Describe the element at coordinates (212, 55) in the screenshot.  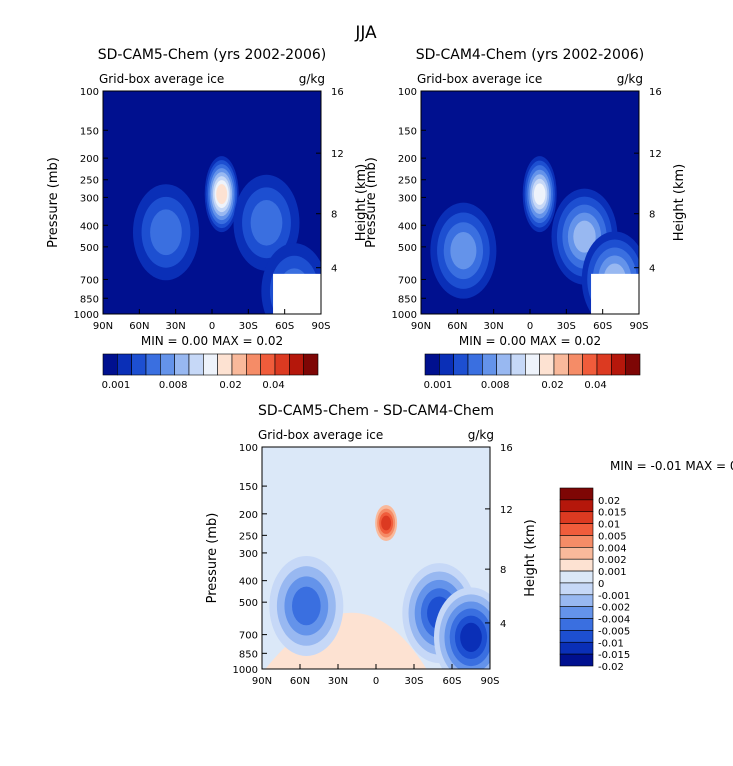
I see `panel-title: SD-CAM5-Chem (yrs 2002-2006)` at that location.